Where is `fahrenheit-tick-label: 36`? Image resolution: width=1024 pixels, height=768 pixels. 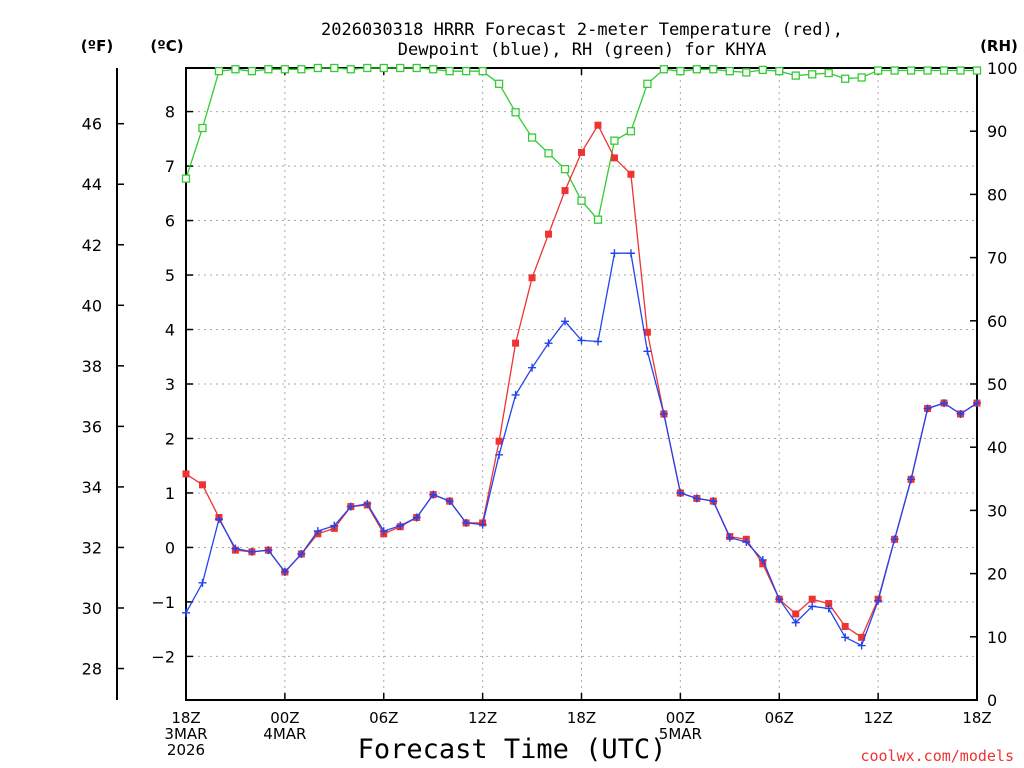 fahrenheit-tick-label: 36 is located at coordinates (92, 426).